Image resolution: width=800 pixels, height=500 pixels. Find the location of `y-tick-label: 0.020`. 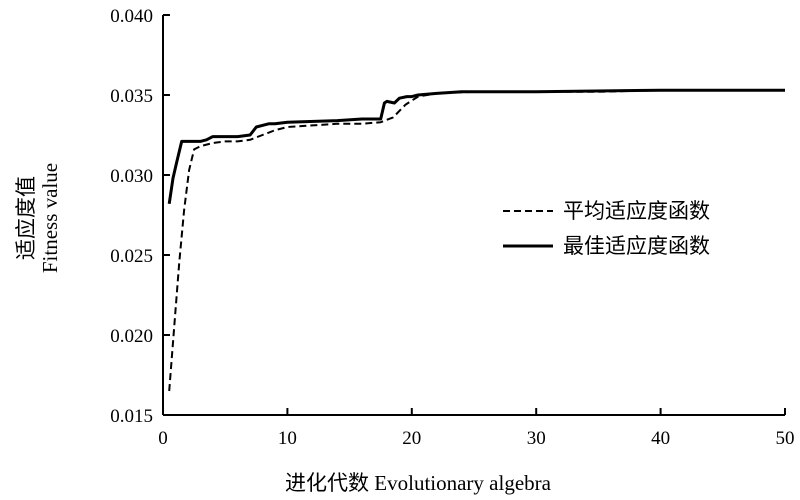

y-tick-label: 0.020 is located at coordinates (131, 336).